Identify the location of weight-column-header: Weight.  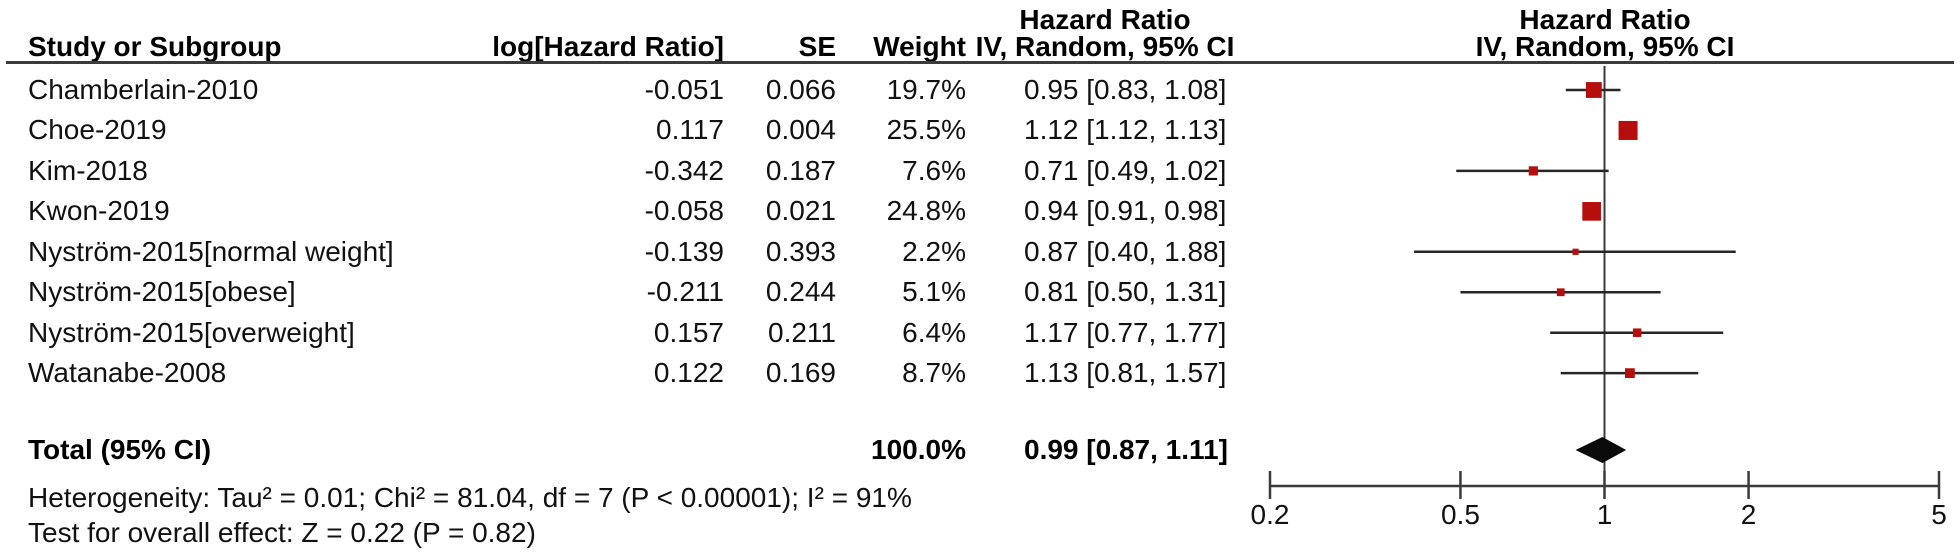
(919, 46).